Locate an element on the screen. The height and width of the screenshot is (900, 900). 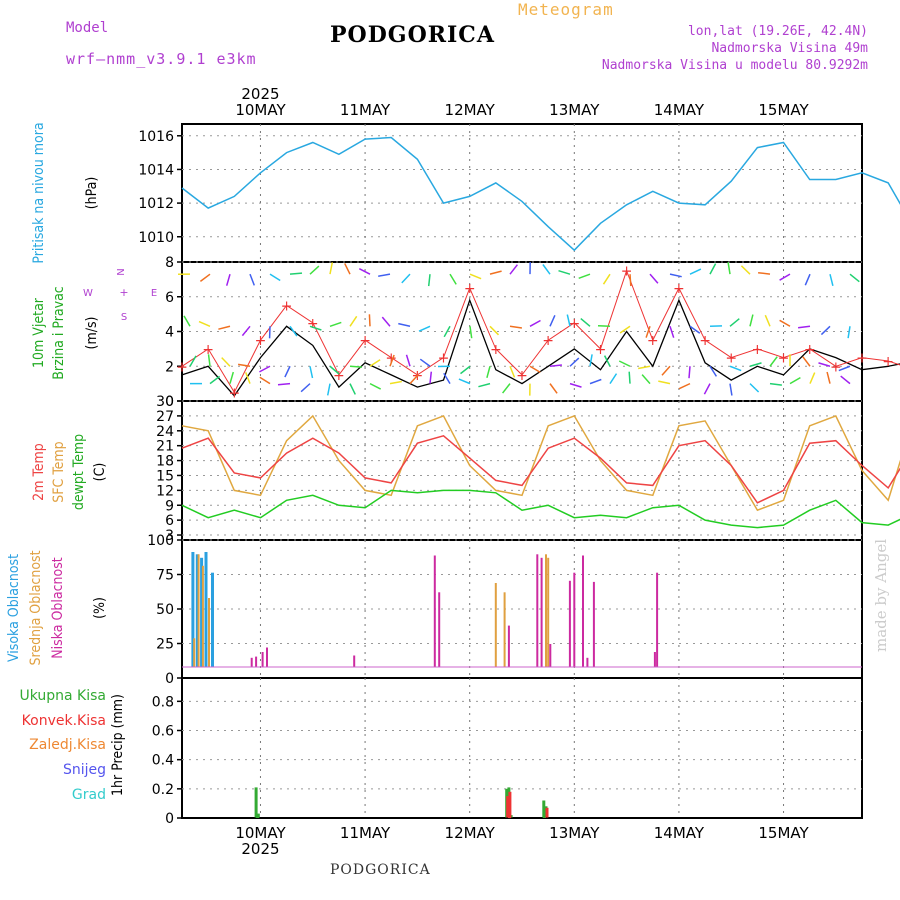
temp-unit-label: (C) is located at coordinates (100, 472).